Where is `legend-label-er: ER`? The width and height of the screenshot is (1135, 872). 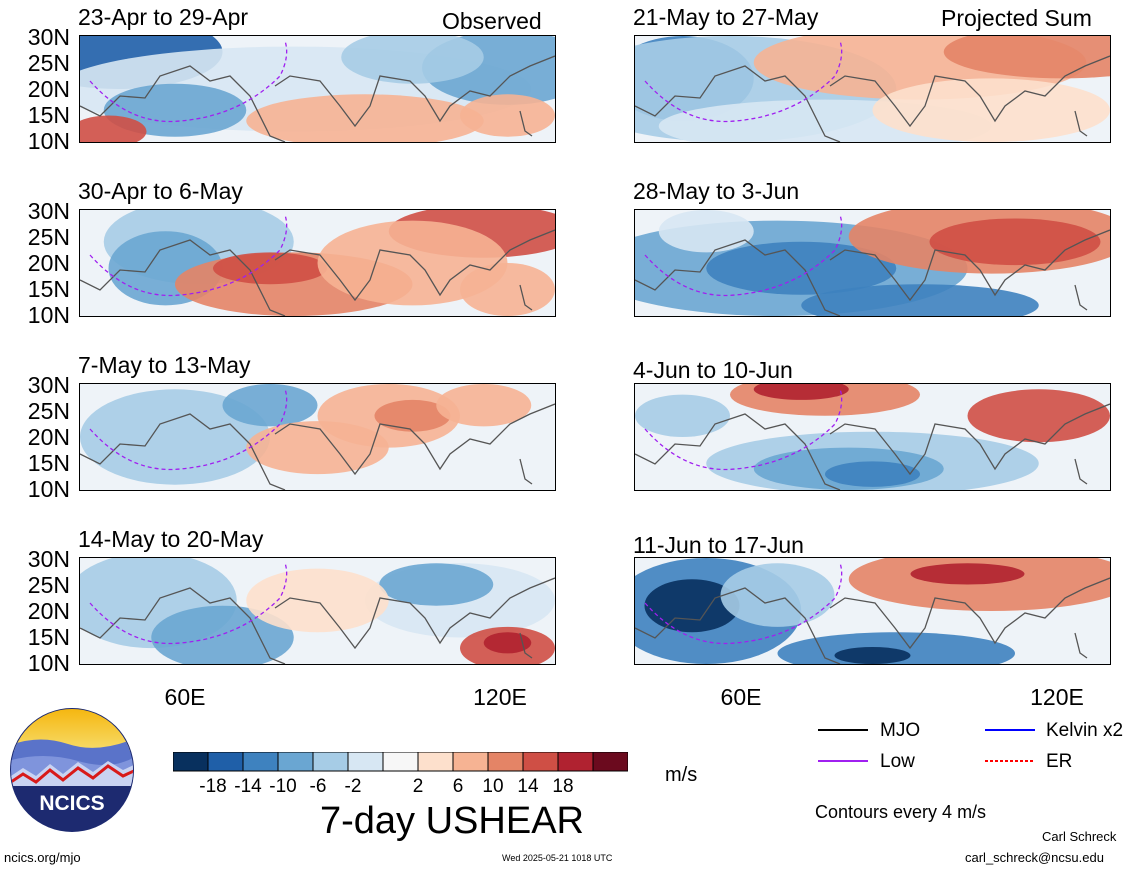
legend-label-er: ER is located at coordinates (1059, 761).